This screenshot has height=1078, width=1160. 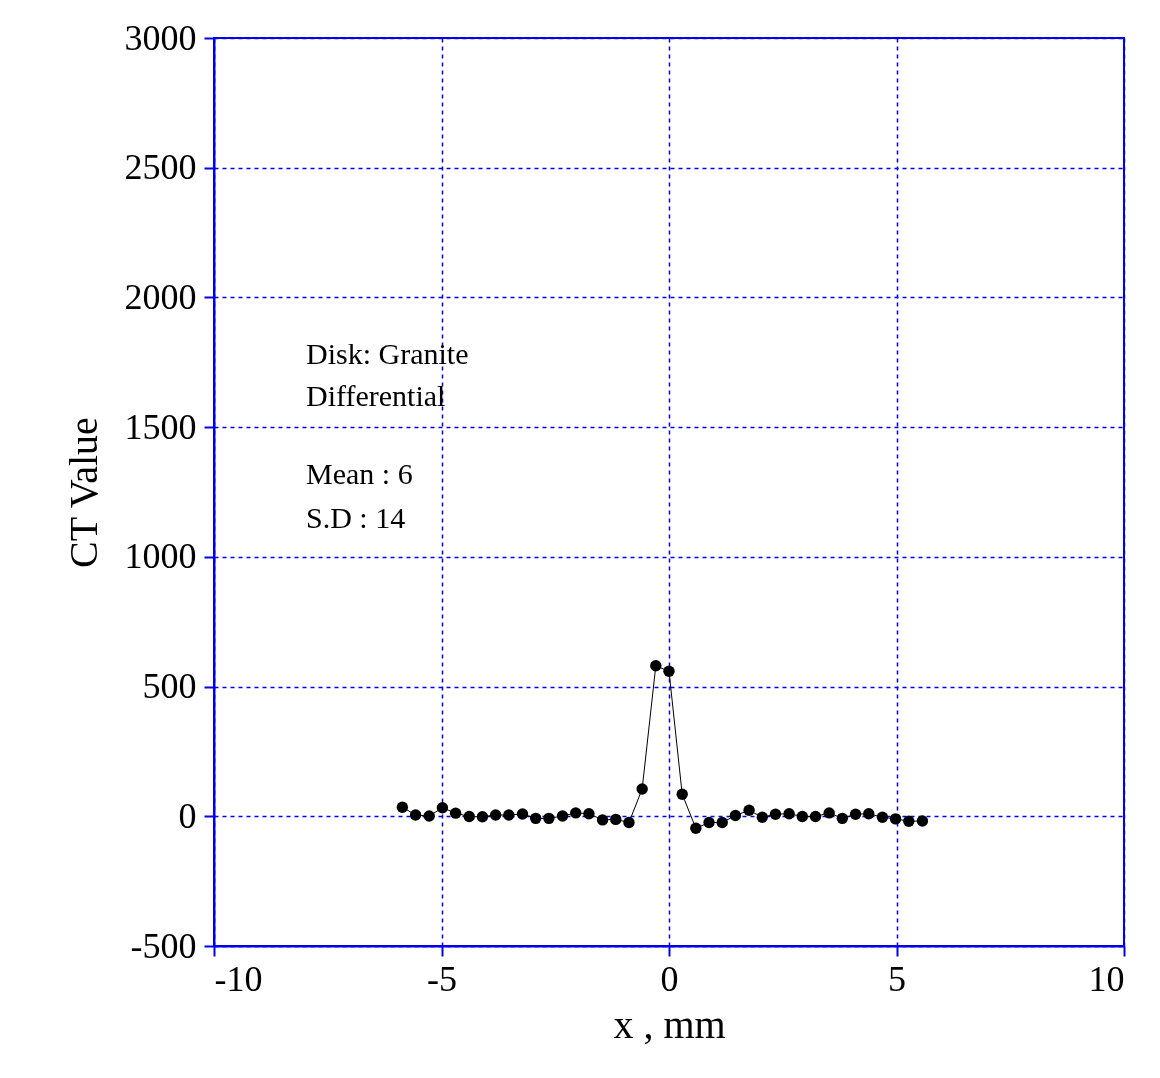 I want to click on y-tick-label: 1500, so click(x=160, y=426).